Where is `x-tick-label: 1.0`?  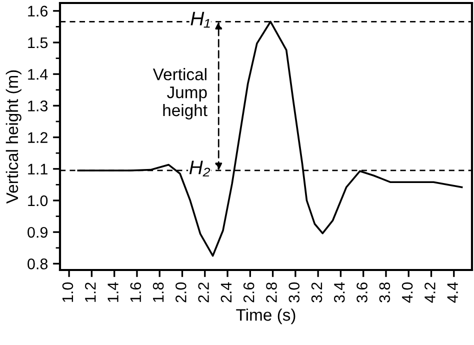
x-tick-label: 1.0 is located at coordinates (68, 292).